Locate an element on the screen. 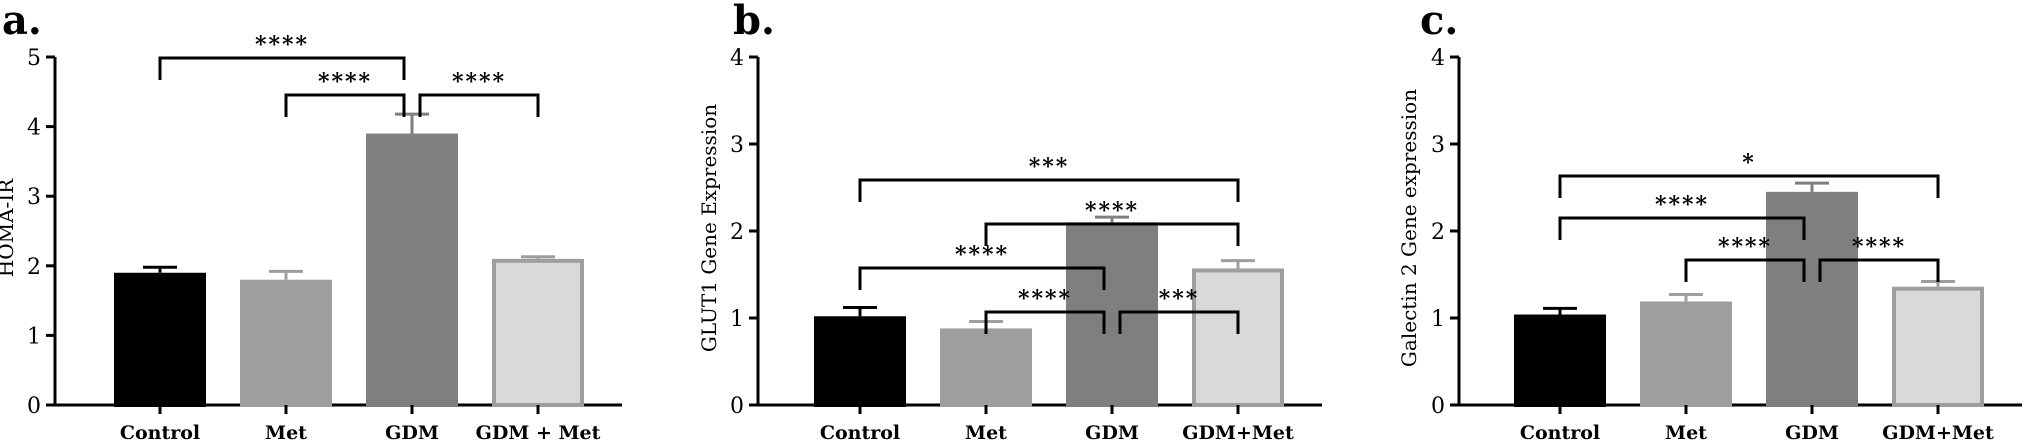 The width and height of the screenshot is (2030, 445). panel-a-y-axis-label: HOMA-IR is located at coordinates (9, 227).